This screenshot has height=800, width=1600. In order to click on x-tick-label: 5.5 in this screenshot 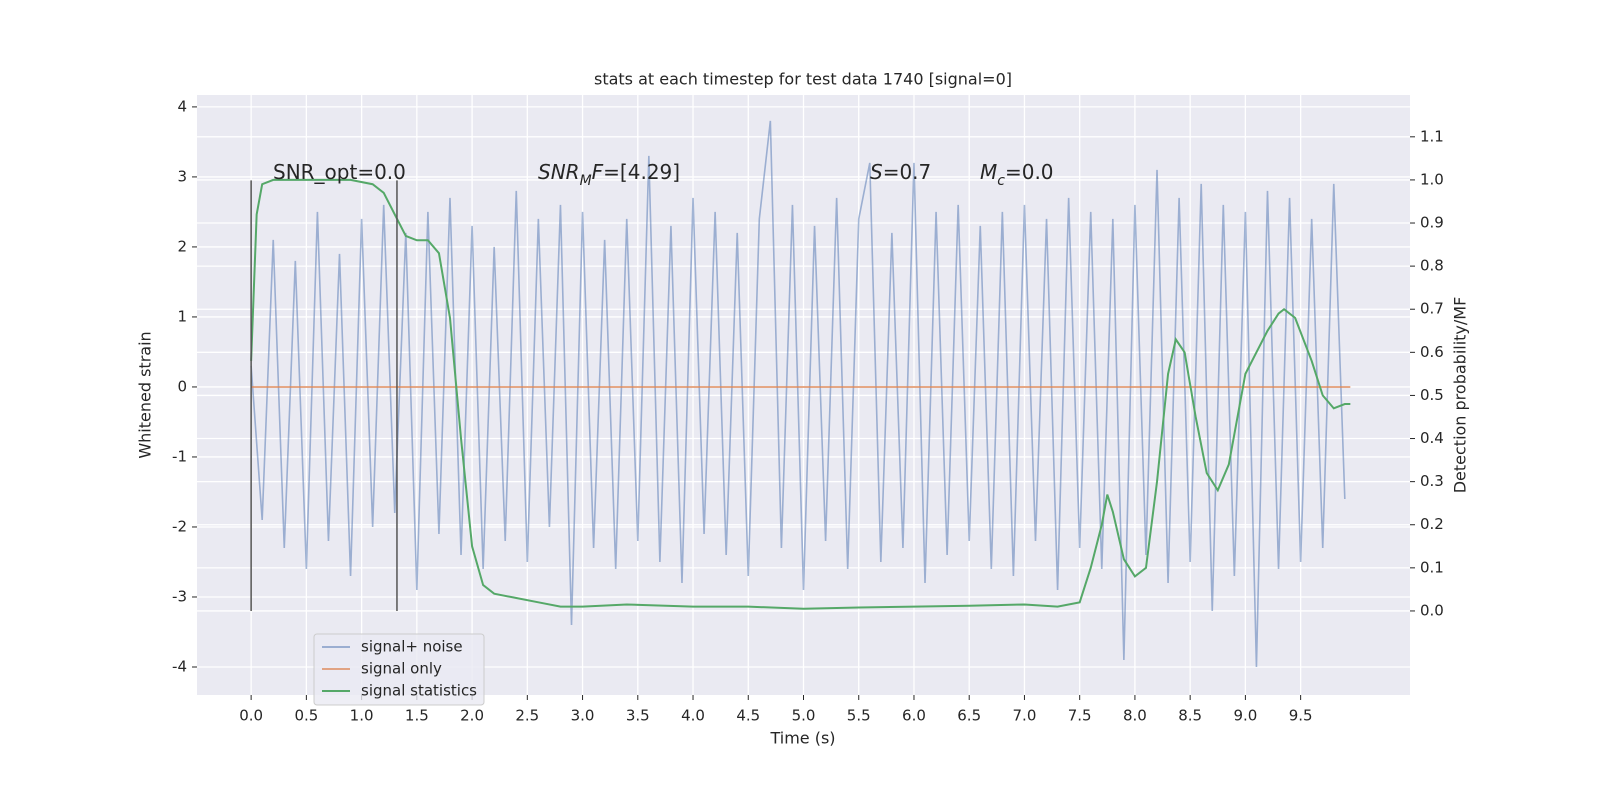, I will do `click(859, 716)`.